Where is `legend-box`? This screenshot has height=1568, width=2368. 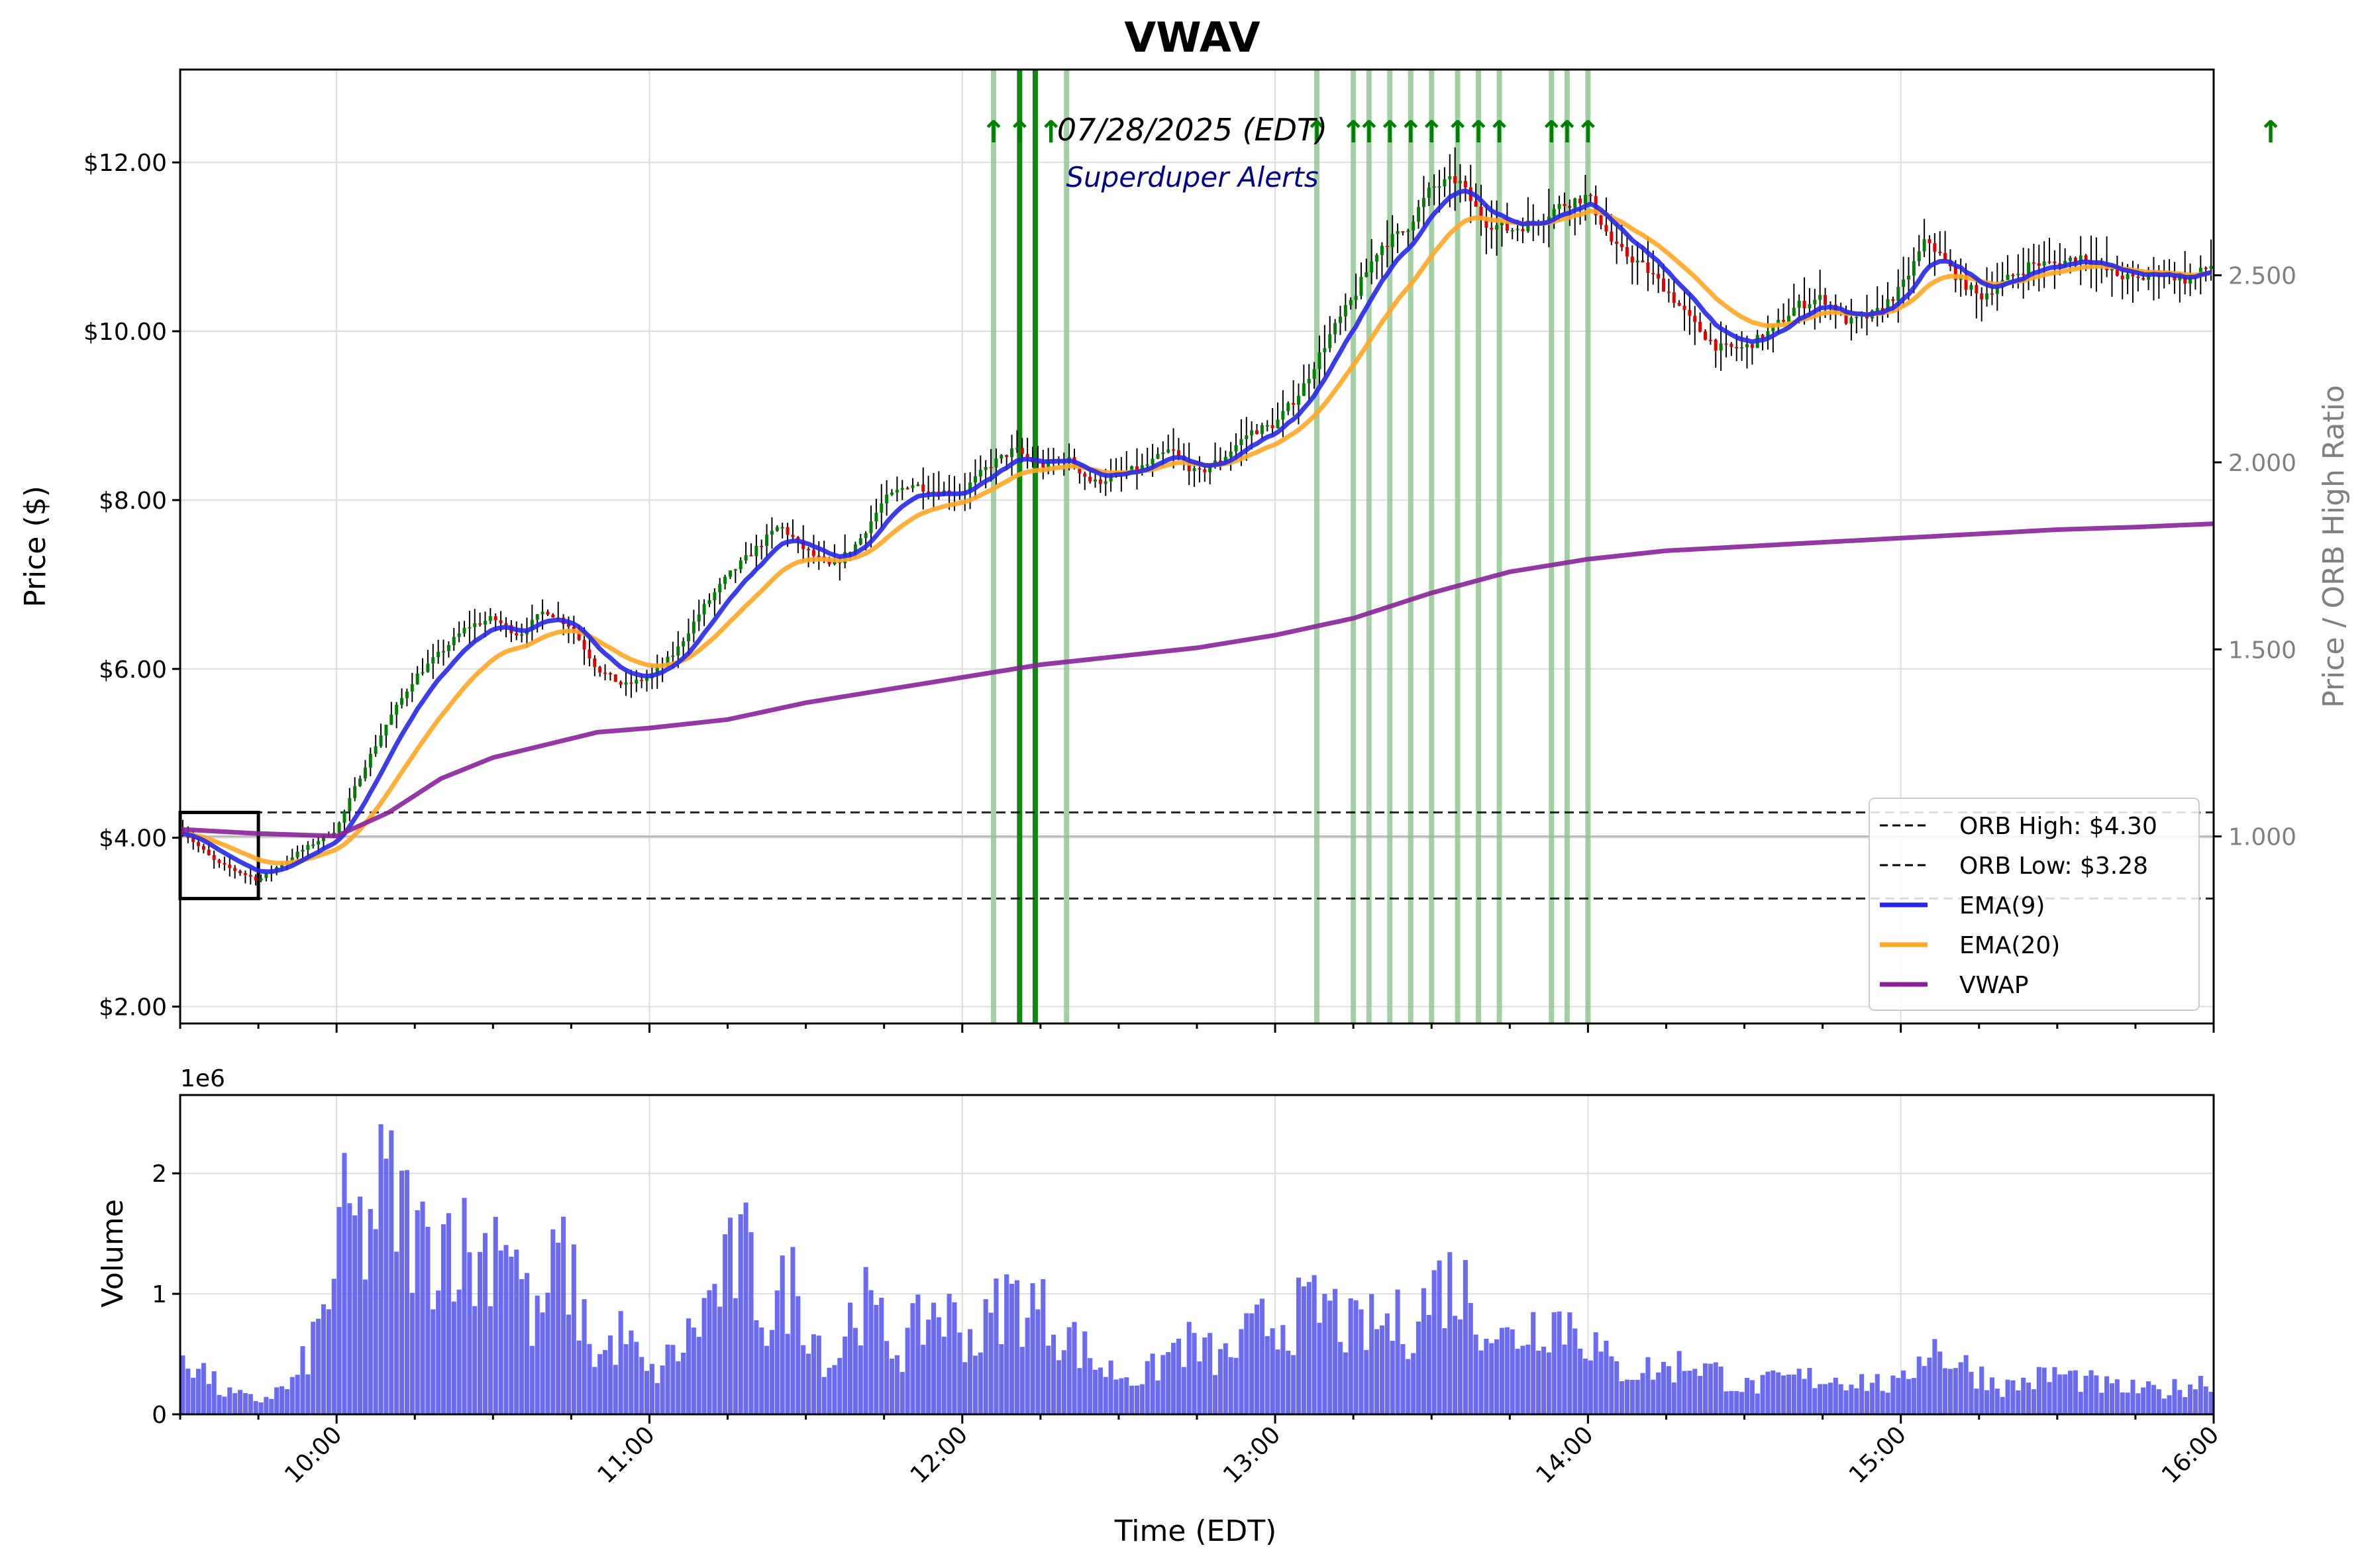 legend-box is located at coordinates (2035, 904).